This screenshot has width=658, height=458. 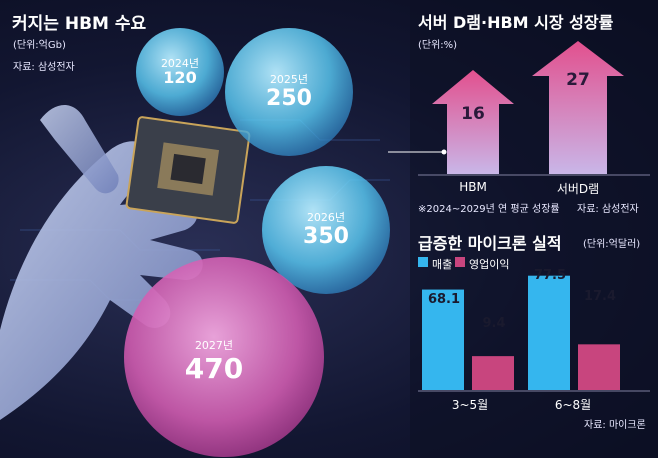 I want to click on left-title: 커지는 HBM 수요, so click(x=79, y=24).